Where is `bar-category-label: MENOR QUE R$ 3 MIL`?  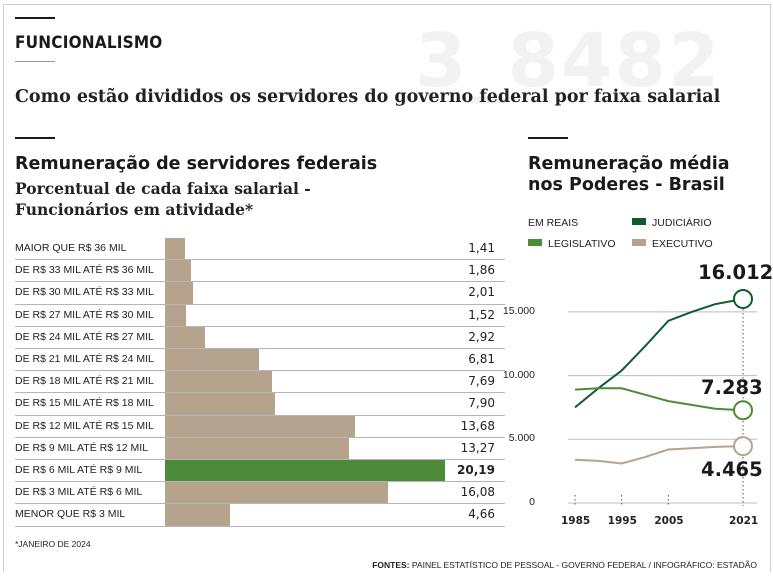 bar-category-label: MENOR QUE R$ 3 MIL is located at coordinates (70, 514).